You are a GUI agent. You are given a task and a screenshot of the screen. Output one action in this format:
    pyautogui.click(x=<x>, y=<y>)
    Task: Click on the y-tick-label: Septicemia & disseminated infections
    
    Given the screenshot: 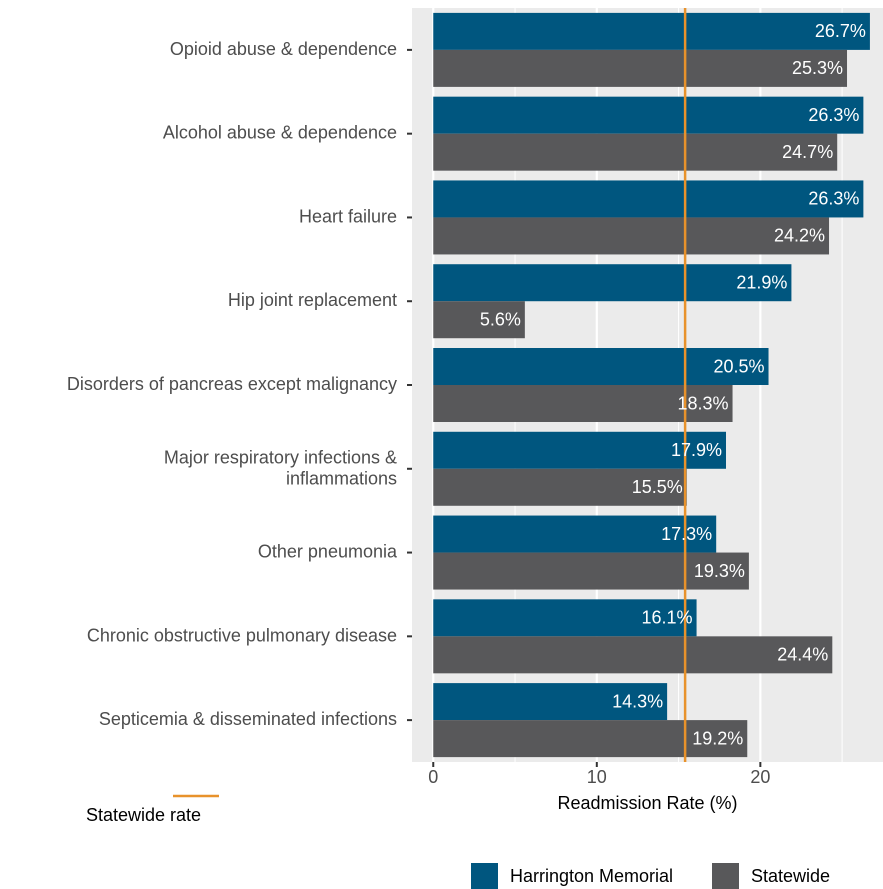 What is the action you would take?
    pyautogui.click(x=248, y=719)
    